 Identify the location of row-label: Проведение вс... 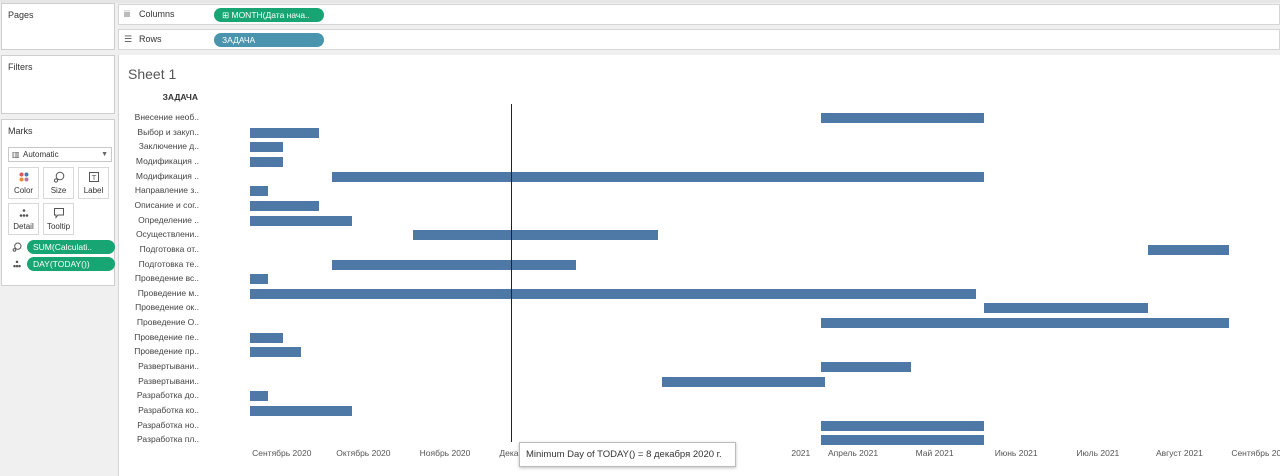
(166, 278).